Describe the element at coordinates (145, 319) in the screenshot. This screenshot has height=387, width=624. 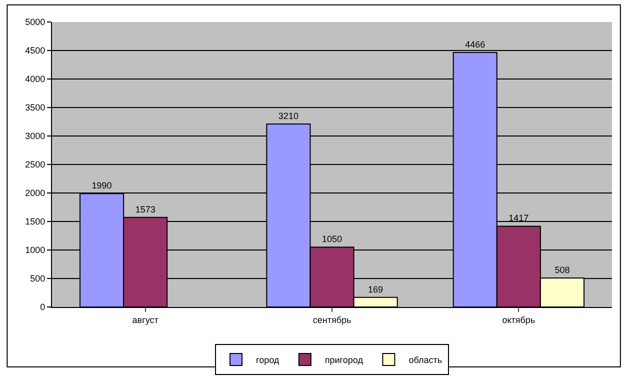
I see `x-tick-label: август` at that location.